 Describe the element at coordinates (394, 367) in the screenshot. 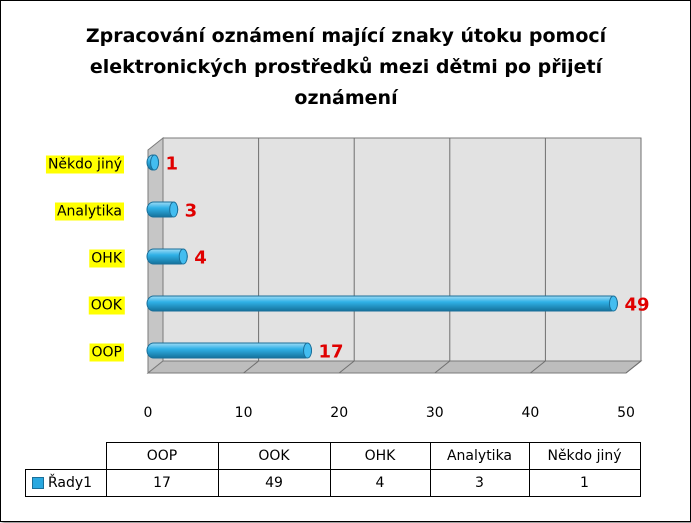

I see `plot-floor` at that location.